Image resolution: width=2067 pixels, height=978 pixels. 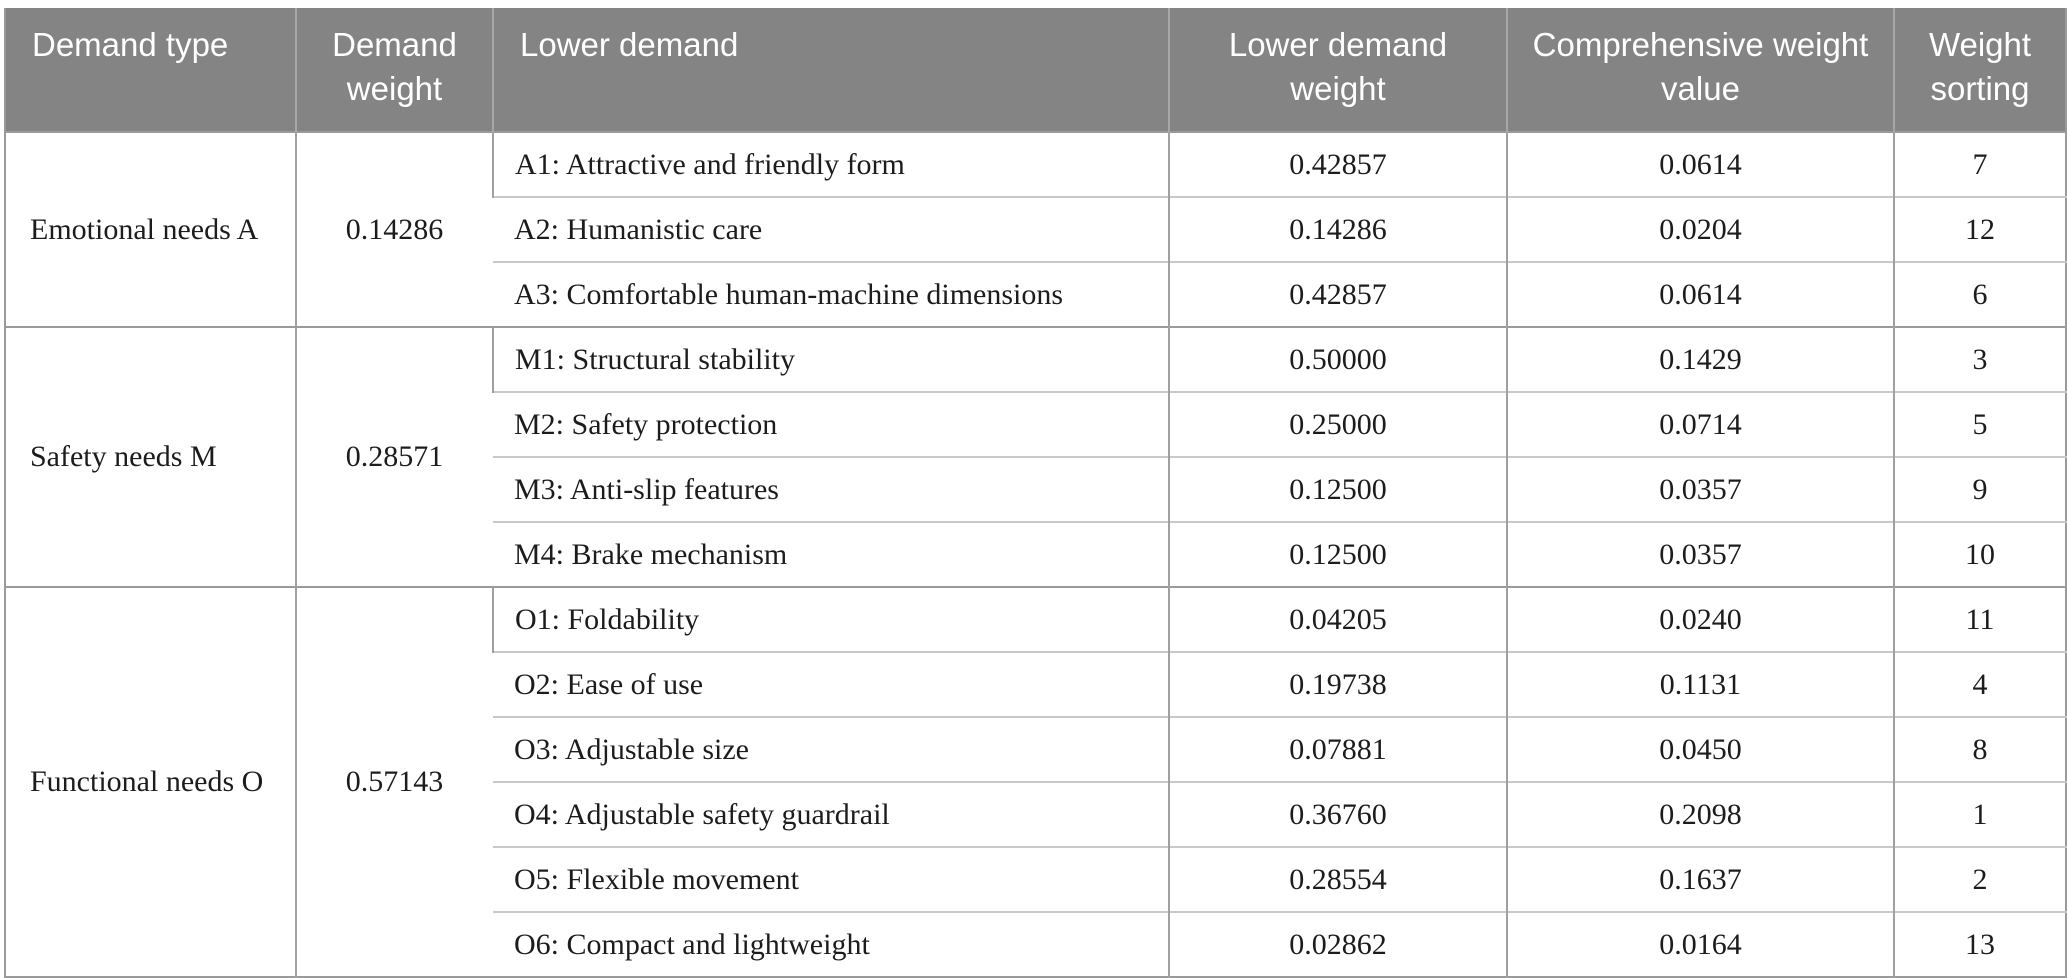 What do you see at coordinates (1700, 879) in the screenshot?
I see `comprehensive-weight-cell: 0.1637` at bounding box center [1700, 879].